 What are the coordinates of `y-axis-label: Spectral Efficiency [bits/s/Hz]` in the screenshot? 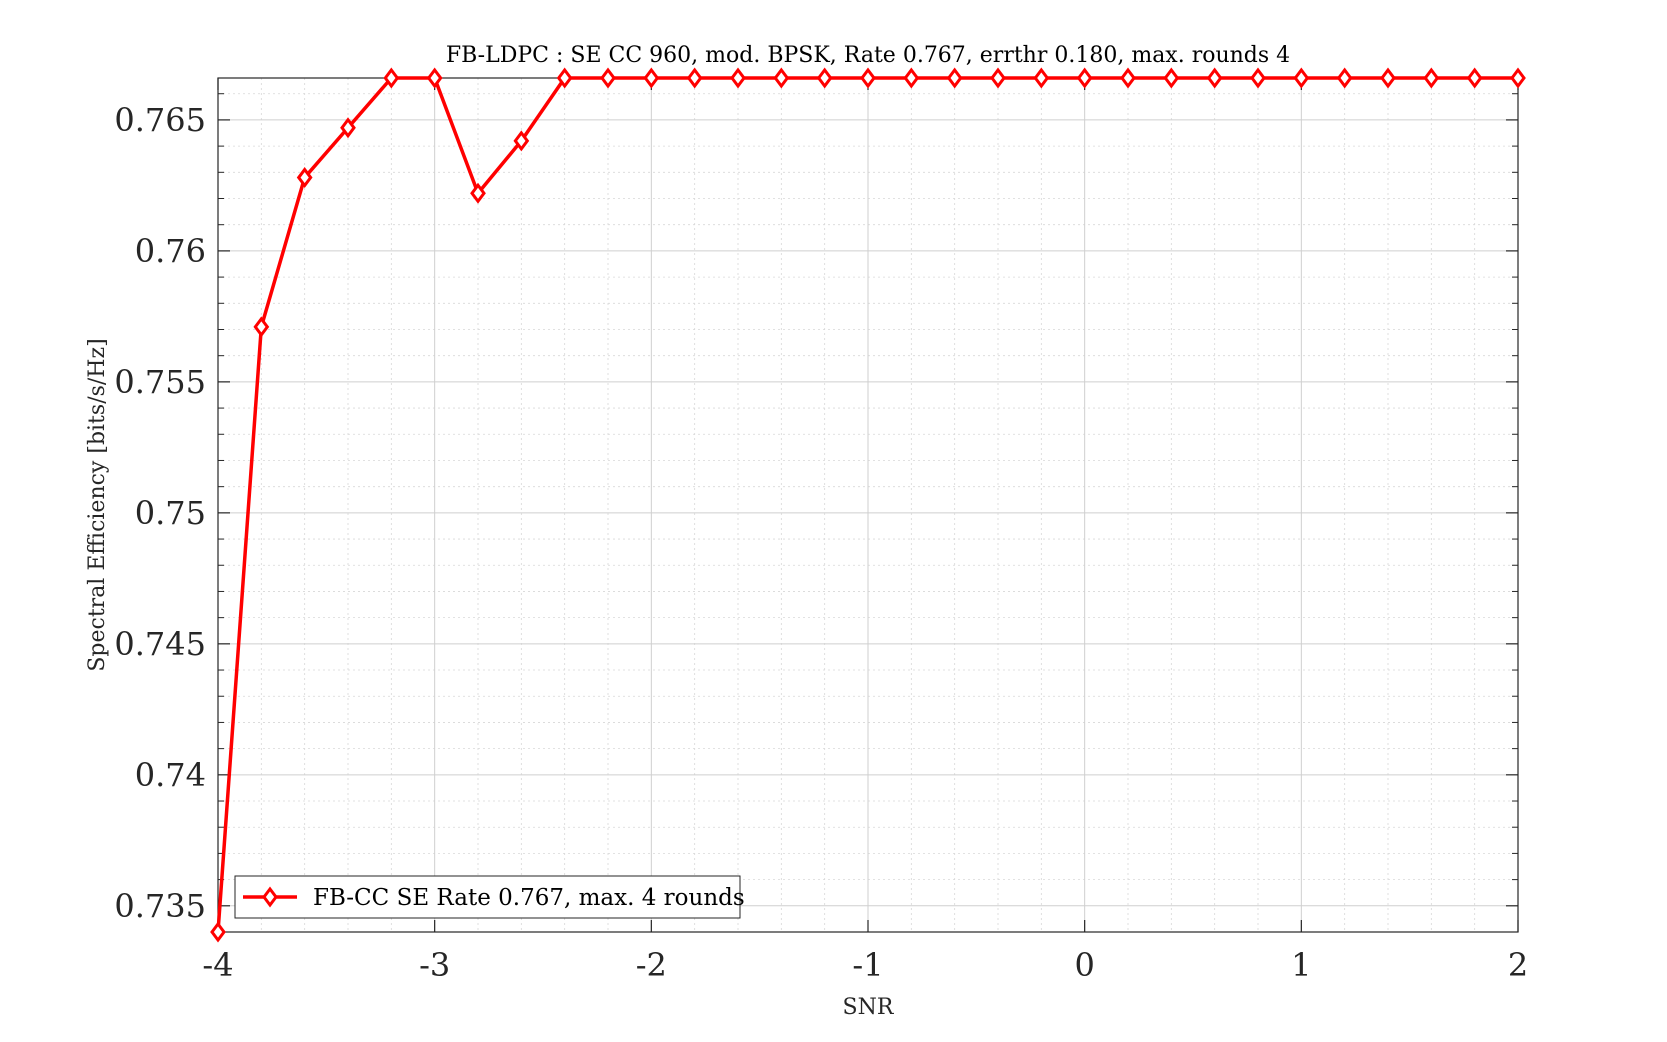 It's located at (97, 504).